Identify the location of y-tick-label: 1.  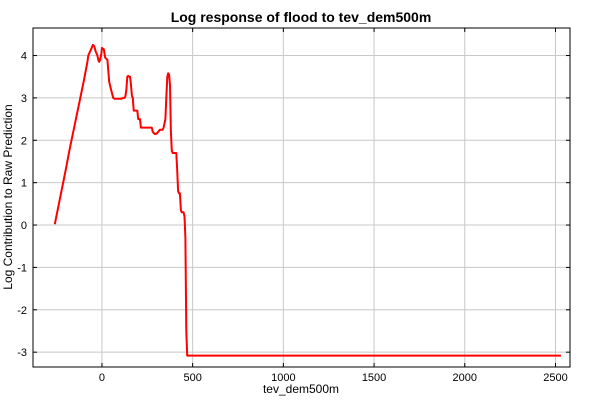
(24, 184).